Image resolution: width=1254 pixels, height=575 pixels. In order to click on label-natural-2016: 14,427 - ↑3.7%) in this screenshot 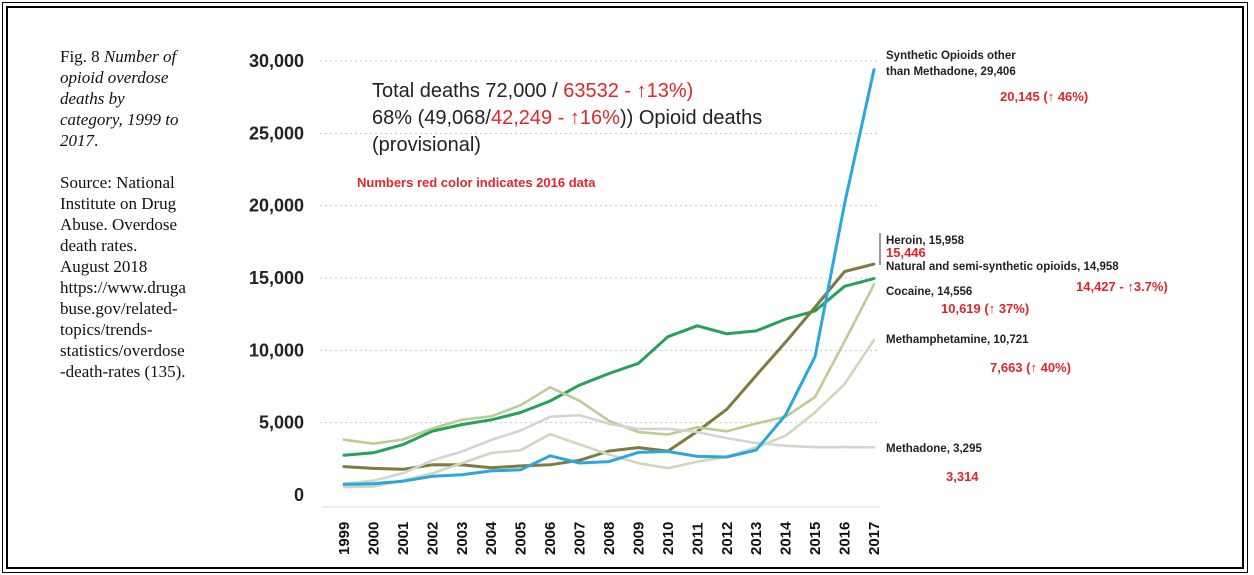, I will do `click(1122, 286)`.